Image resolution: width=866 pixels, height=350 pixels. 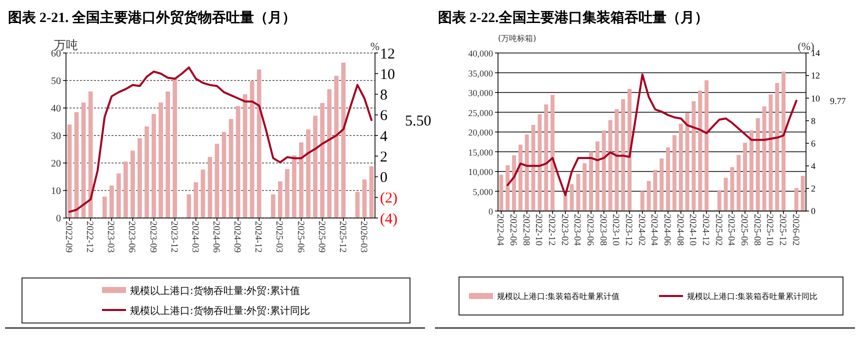 I want to click on x-tick-label: 2025-02, so click(x=717, y=230).